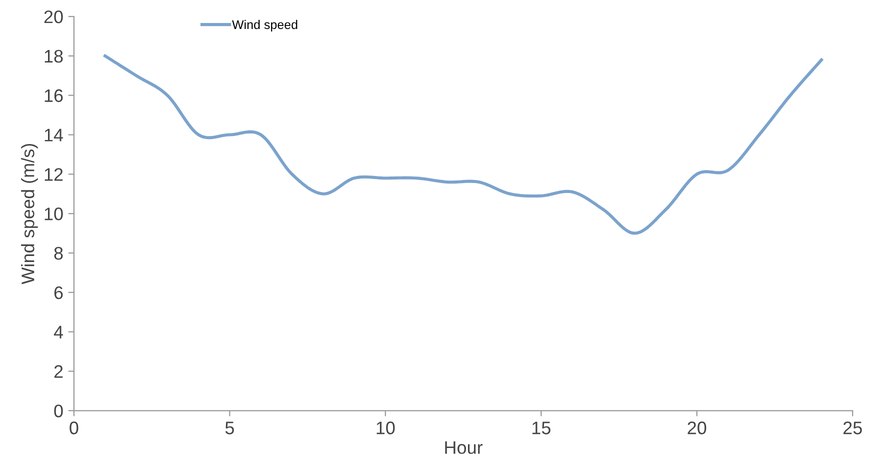  Describe the element at coordinates (464, 447) in the screenshot. I see `x-axis-title: Hour` at that location.